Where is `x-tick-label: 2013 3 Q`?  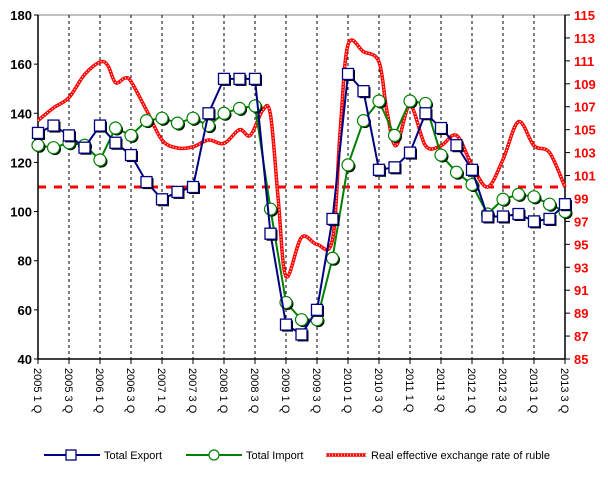
x-tick-label: 2013 3 Q is located at coordinates (564, 391).